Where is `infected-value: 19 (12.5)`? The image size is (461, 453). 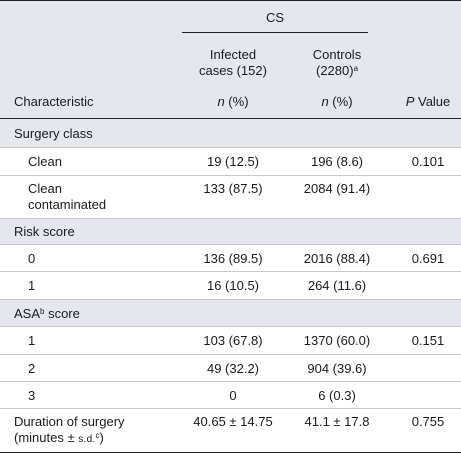 infected-value: 19 (12.5) is located at coordinates (233, 161).